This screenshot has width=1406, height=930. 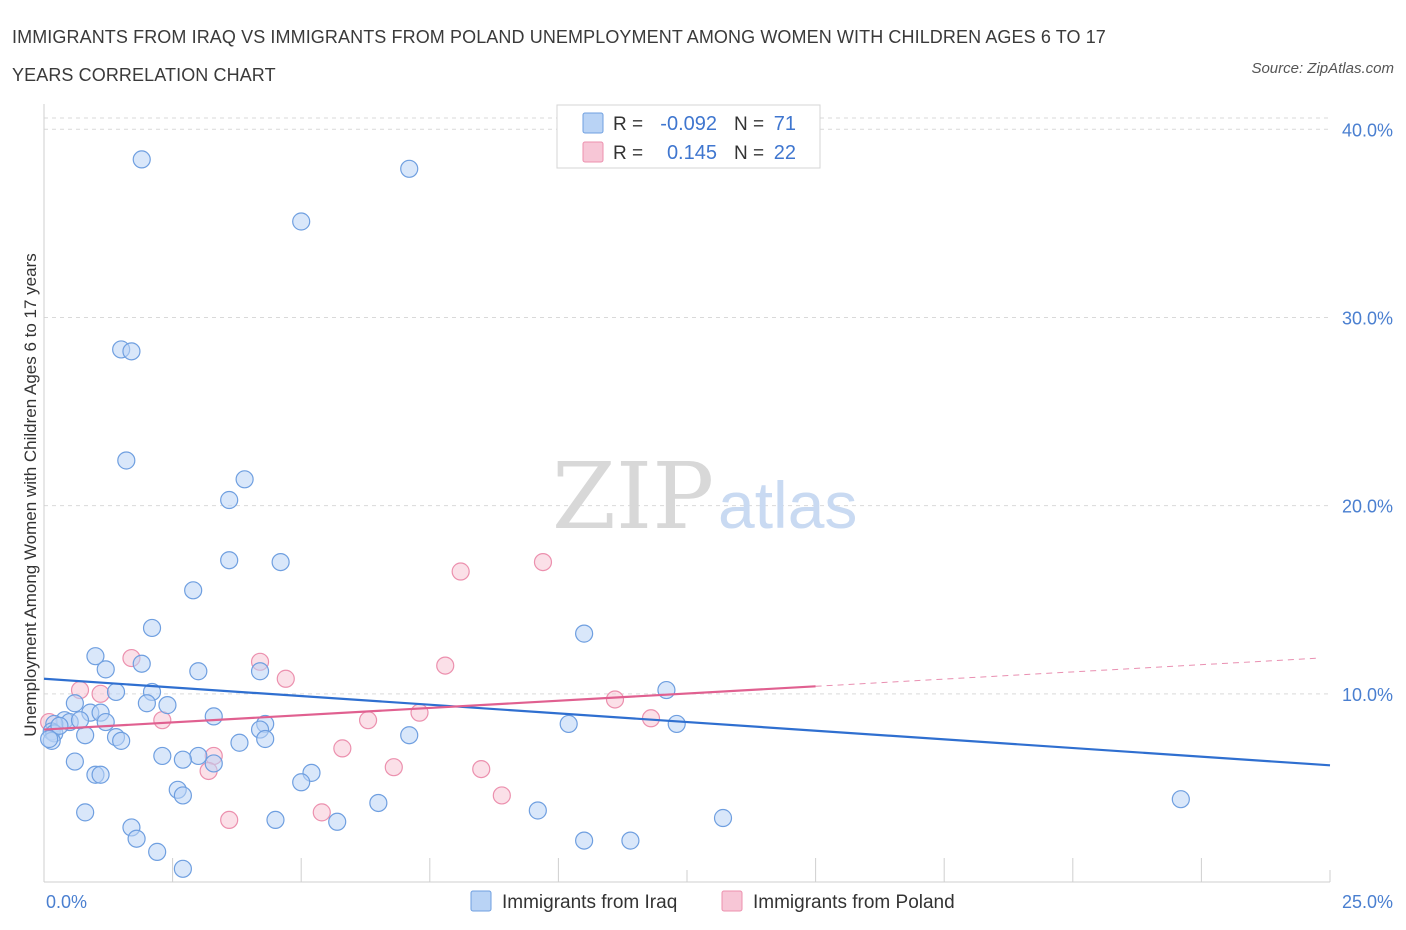 What do you see at coordinates (749, 153) in the screenshot?
I see `legend-n-label-poland: N =` at bounding box center [749, 153].